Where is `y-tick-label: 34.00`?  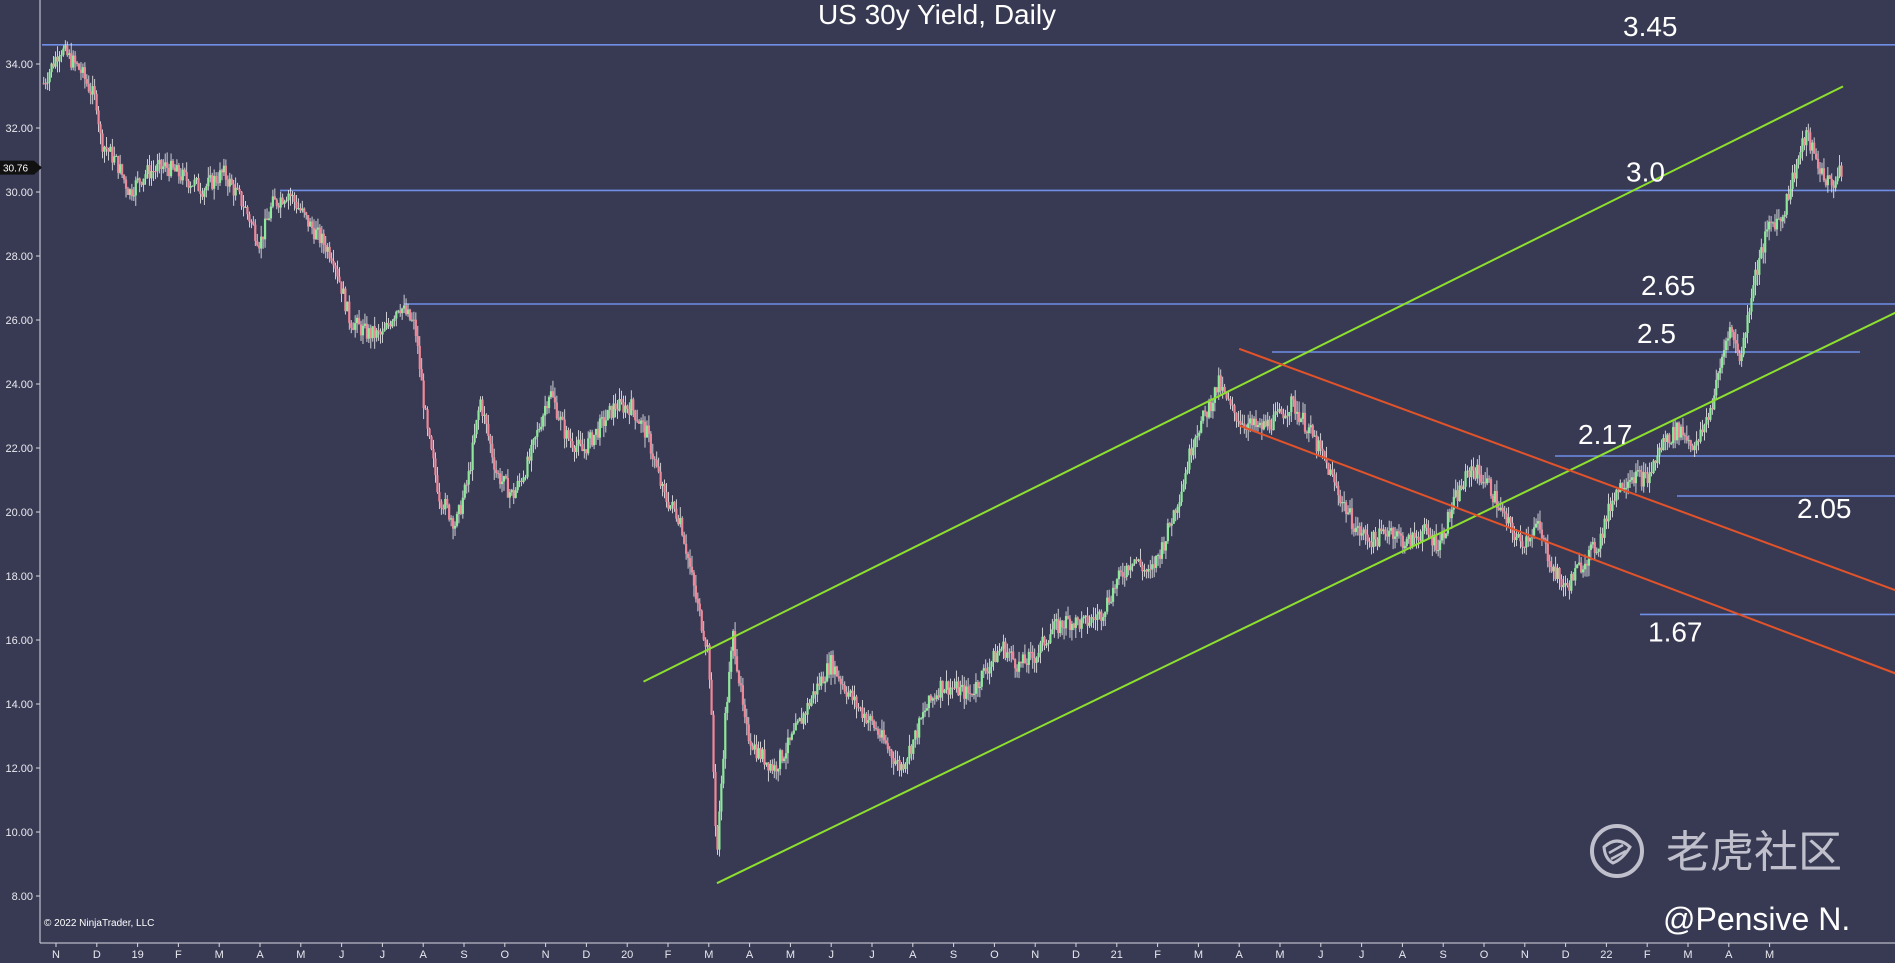
y-tick-label: 34.00 is located at coordinates (19, 65).